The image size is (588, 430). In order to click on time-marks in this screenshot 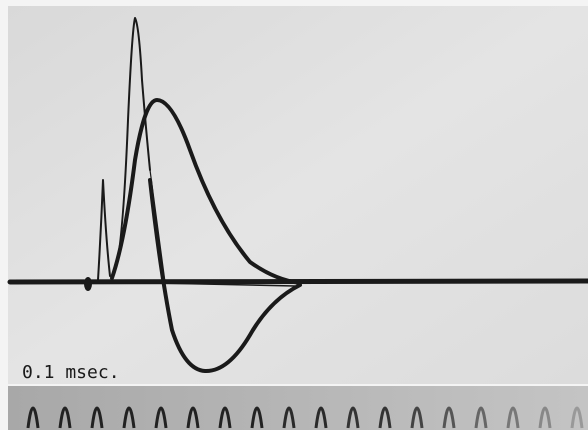, I will do `click(305, 417)`.